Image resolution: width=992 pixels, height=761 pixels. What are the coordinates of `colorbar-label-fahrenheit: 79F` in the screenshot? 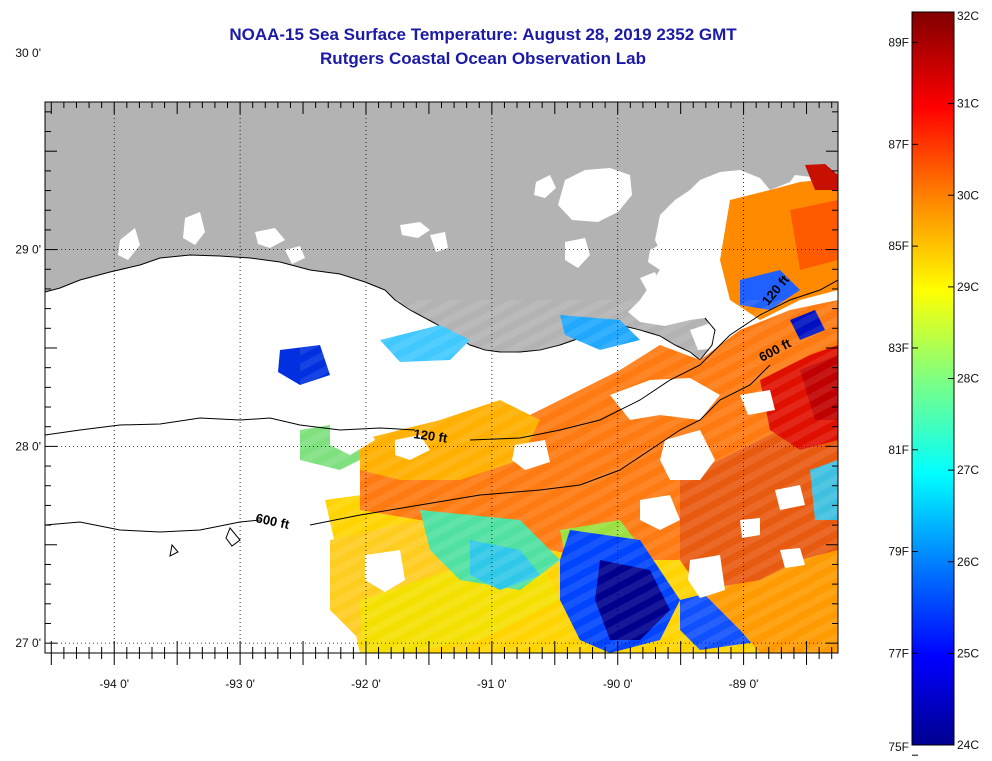 It's located at (898, 552).